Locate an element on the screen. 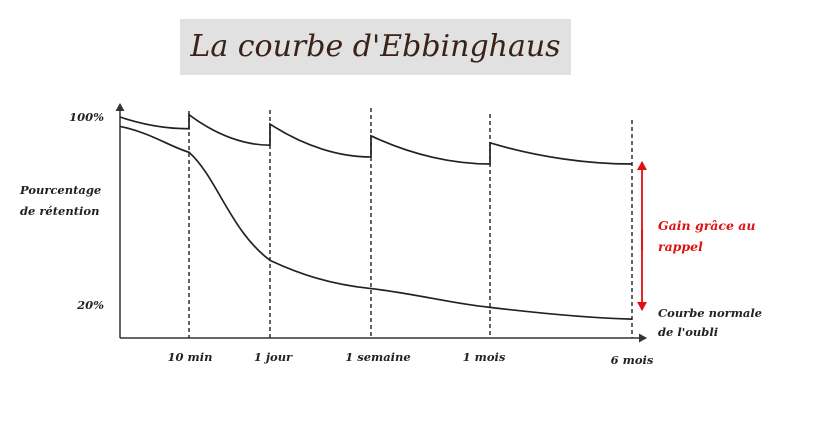 The image size is (817, 428). y-axis-label-line-2: de rétention is located at coordinates (59, 211).